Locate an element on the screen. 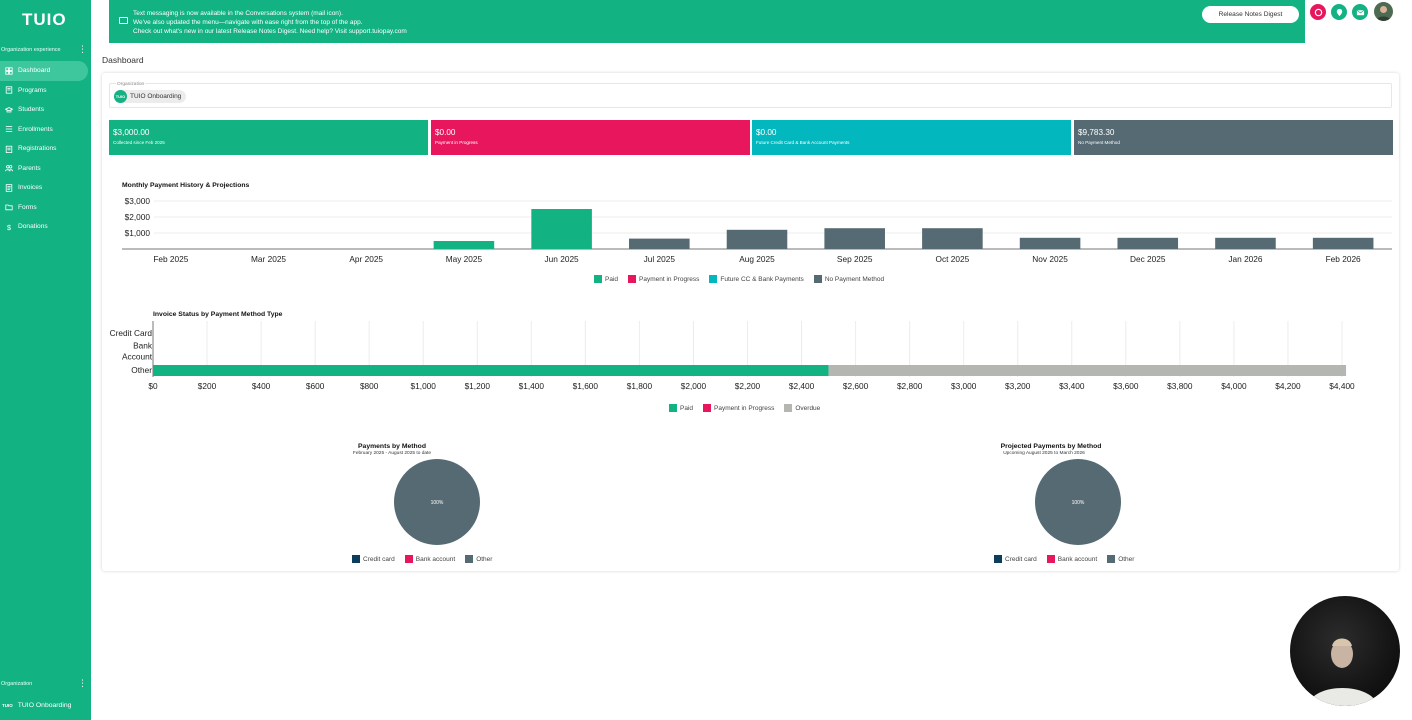  x-tick-label: Jul 2025 is located at coordinates (660, 259).